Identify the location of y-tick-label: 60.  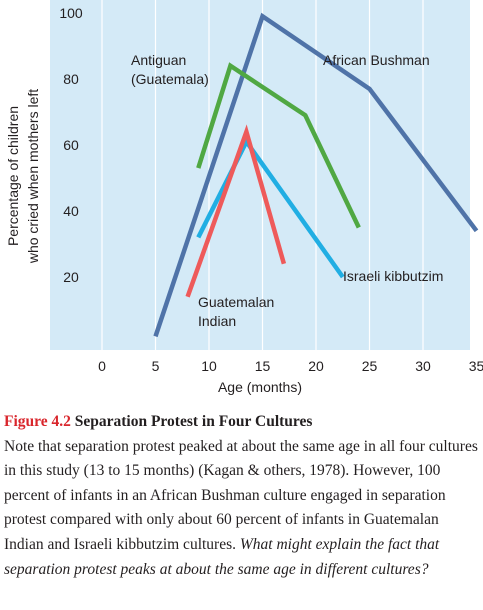
(71, 145).